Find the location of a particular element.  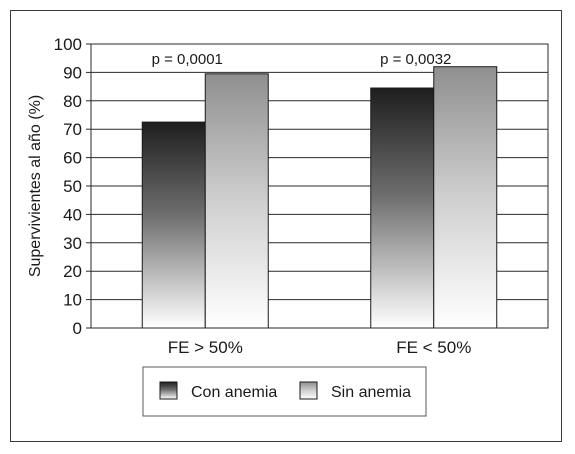

y-tick-label: 100 is located at coordinates (68, 44).